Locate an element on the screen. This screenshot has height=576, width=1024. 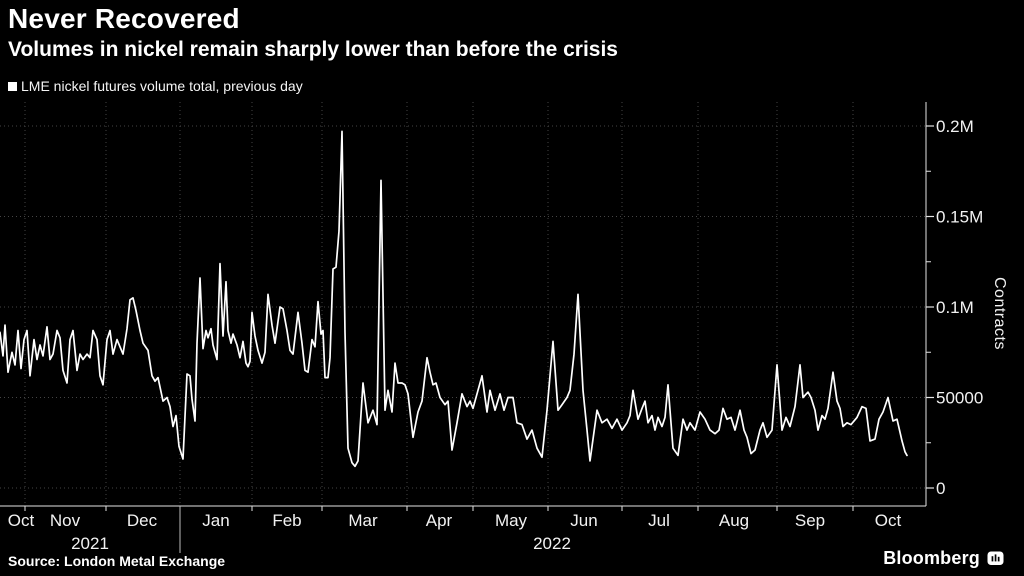
x-axis-month-label: May is located at coordinates (511, 520).